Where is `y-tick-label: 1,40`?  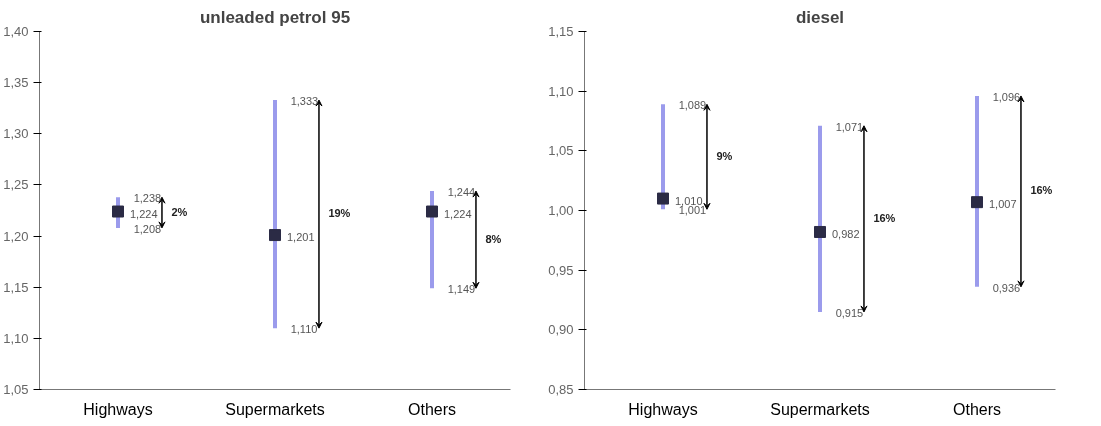
y-tick-label: 1,40 is located at coordinates (16, 31).